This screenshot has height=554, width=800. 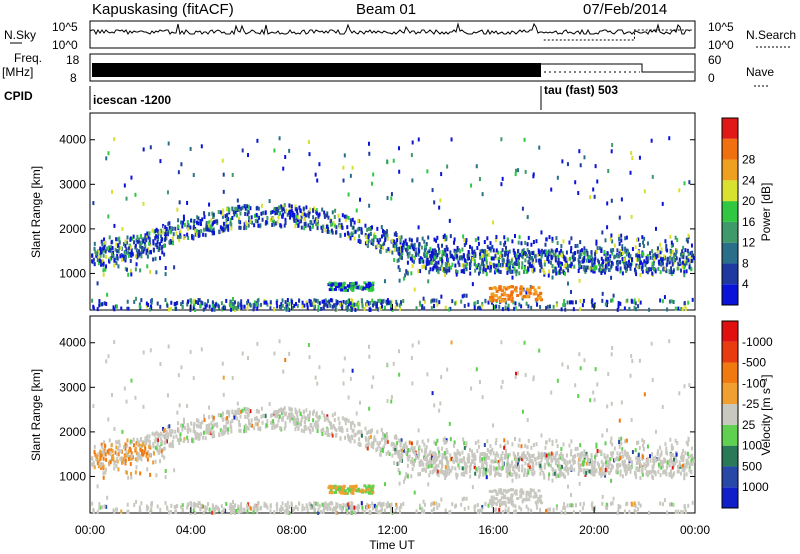 What do you see at coordinates (711, 78) in the screenshot?
I see `nave-tick-bottom: 0` at bounding box center [711, 78].